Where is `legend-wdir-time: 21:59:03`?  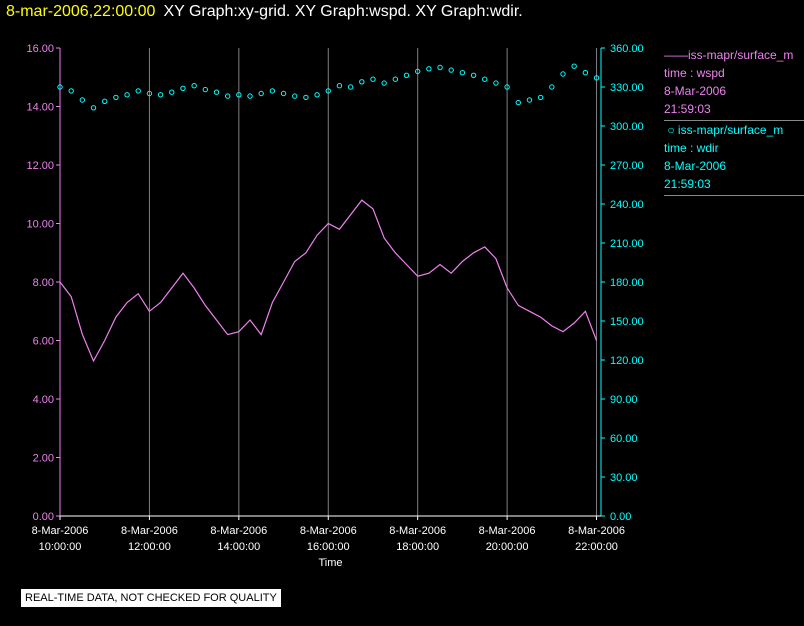
legend-wdir-time: 21:59:03 is located at coordinates (687, 184).